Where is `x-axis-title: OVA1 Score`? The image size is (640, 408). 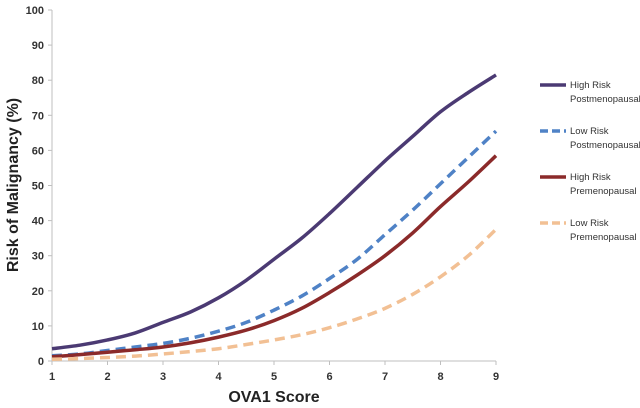 x-axis-title: OVA1 Score is located at coordinates (273, 397).